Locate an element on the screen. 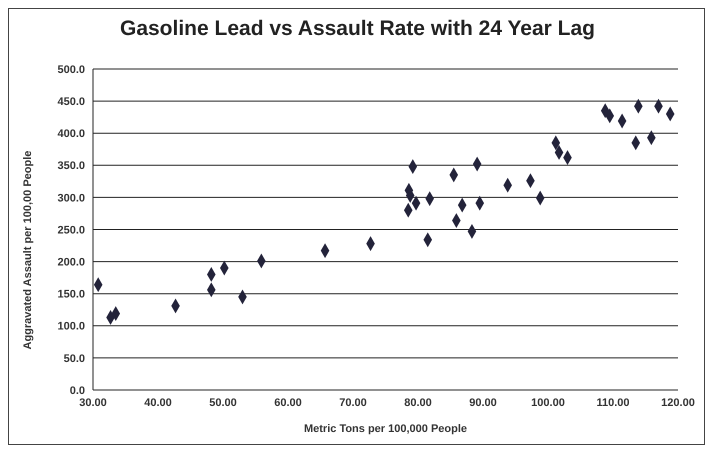 This screenshot has width=713, height=453. y-tick-label: 200.0 is located at coordinates (71, 262).